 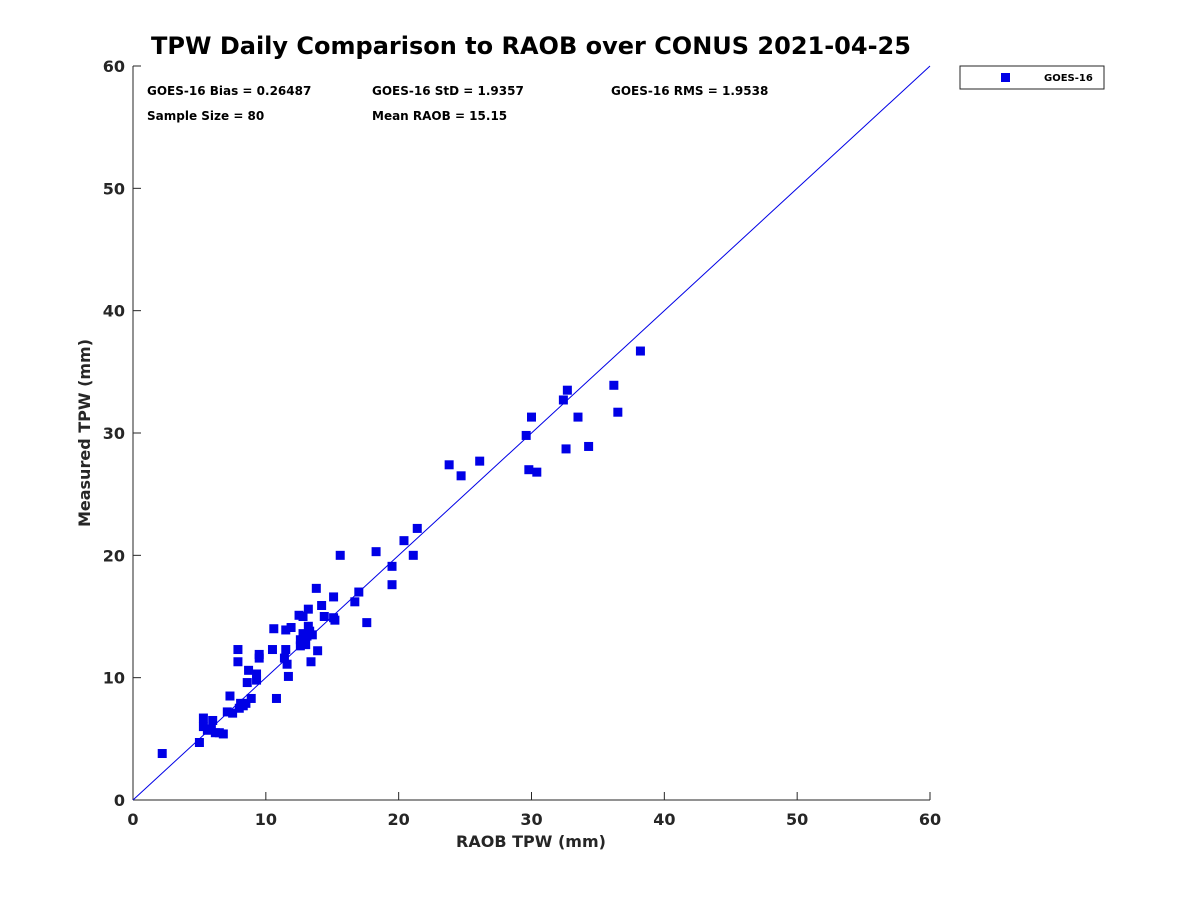 What do you see at coordinates (84, 433) in the screenshot?
I see `y-axis-label: Measured TPW (mm)` at bounding box center [84, 433].